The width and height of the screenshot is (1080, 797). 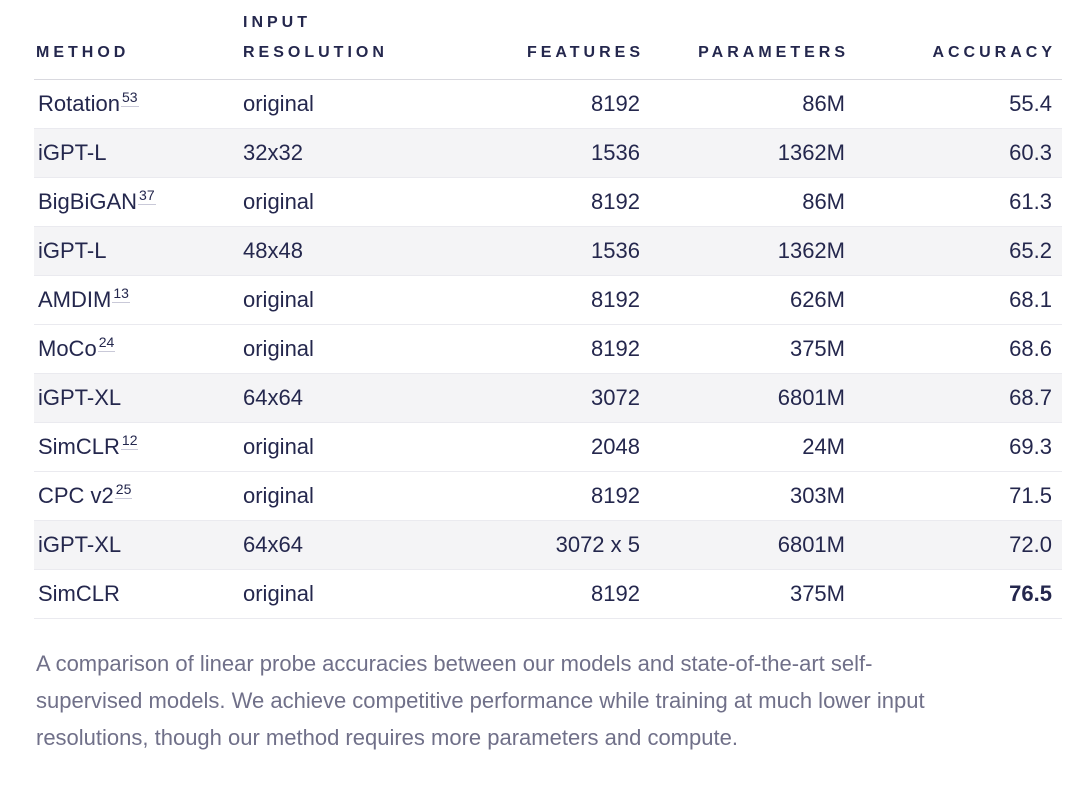 I want to click on col-header-accuracy-label: ACCURACY, so click(x=994, y=52).